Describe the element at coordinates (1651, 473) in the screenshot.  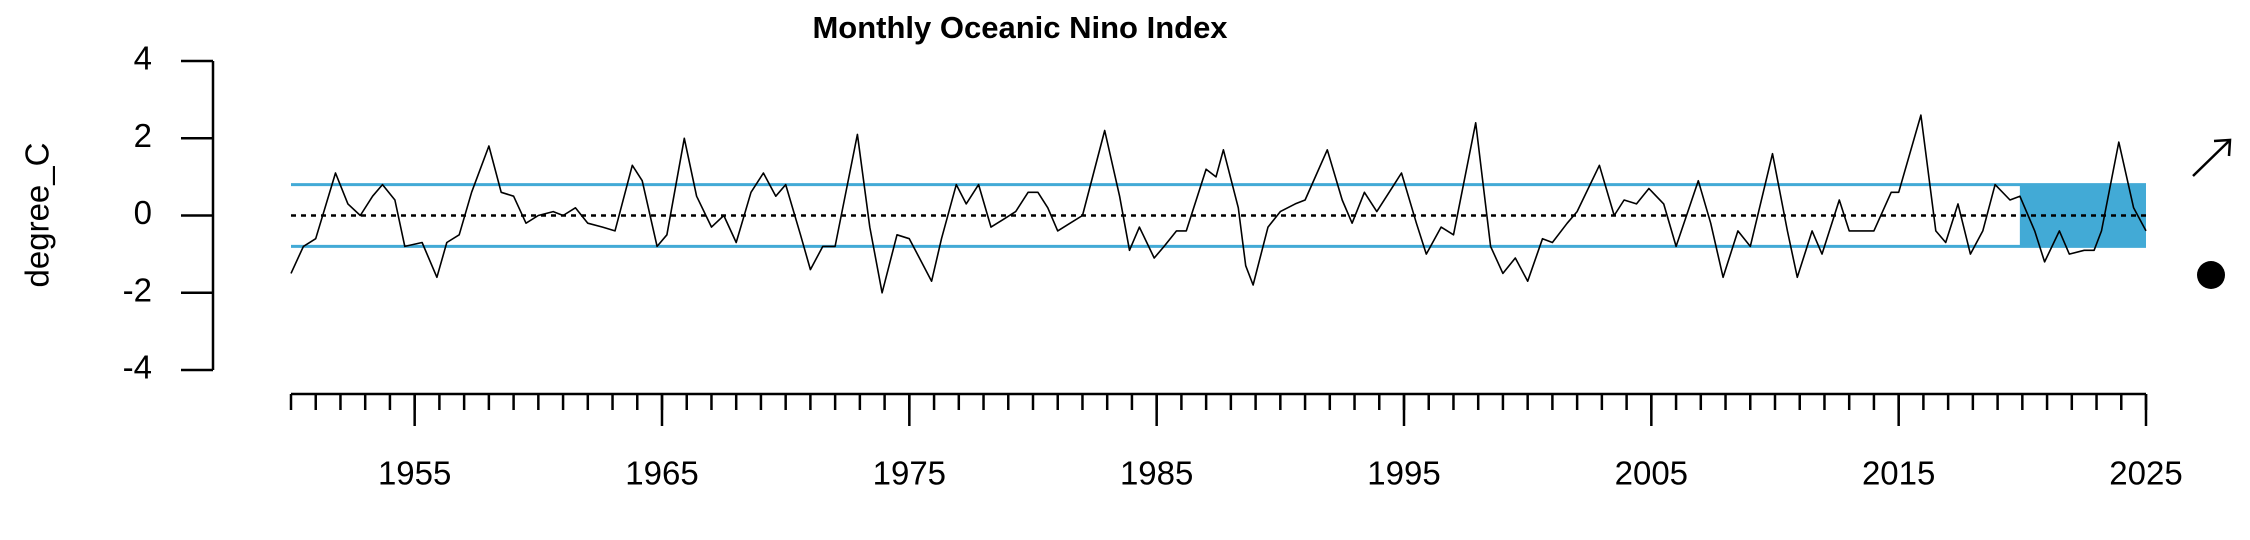
I see `x-tick-label: 2005` at that location.